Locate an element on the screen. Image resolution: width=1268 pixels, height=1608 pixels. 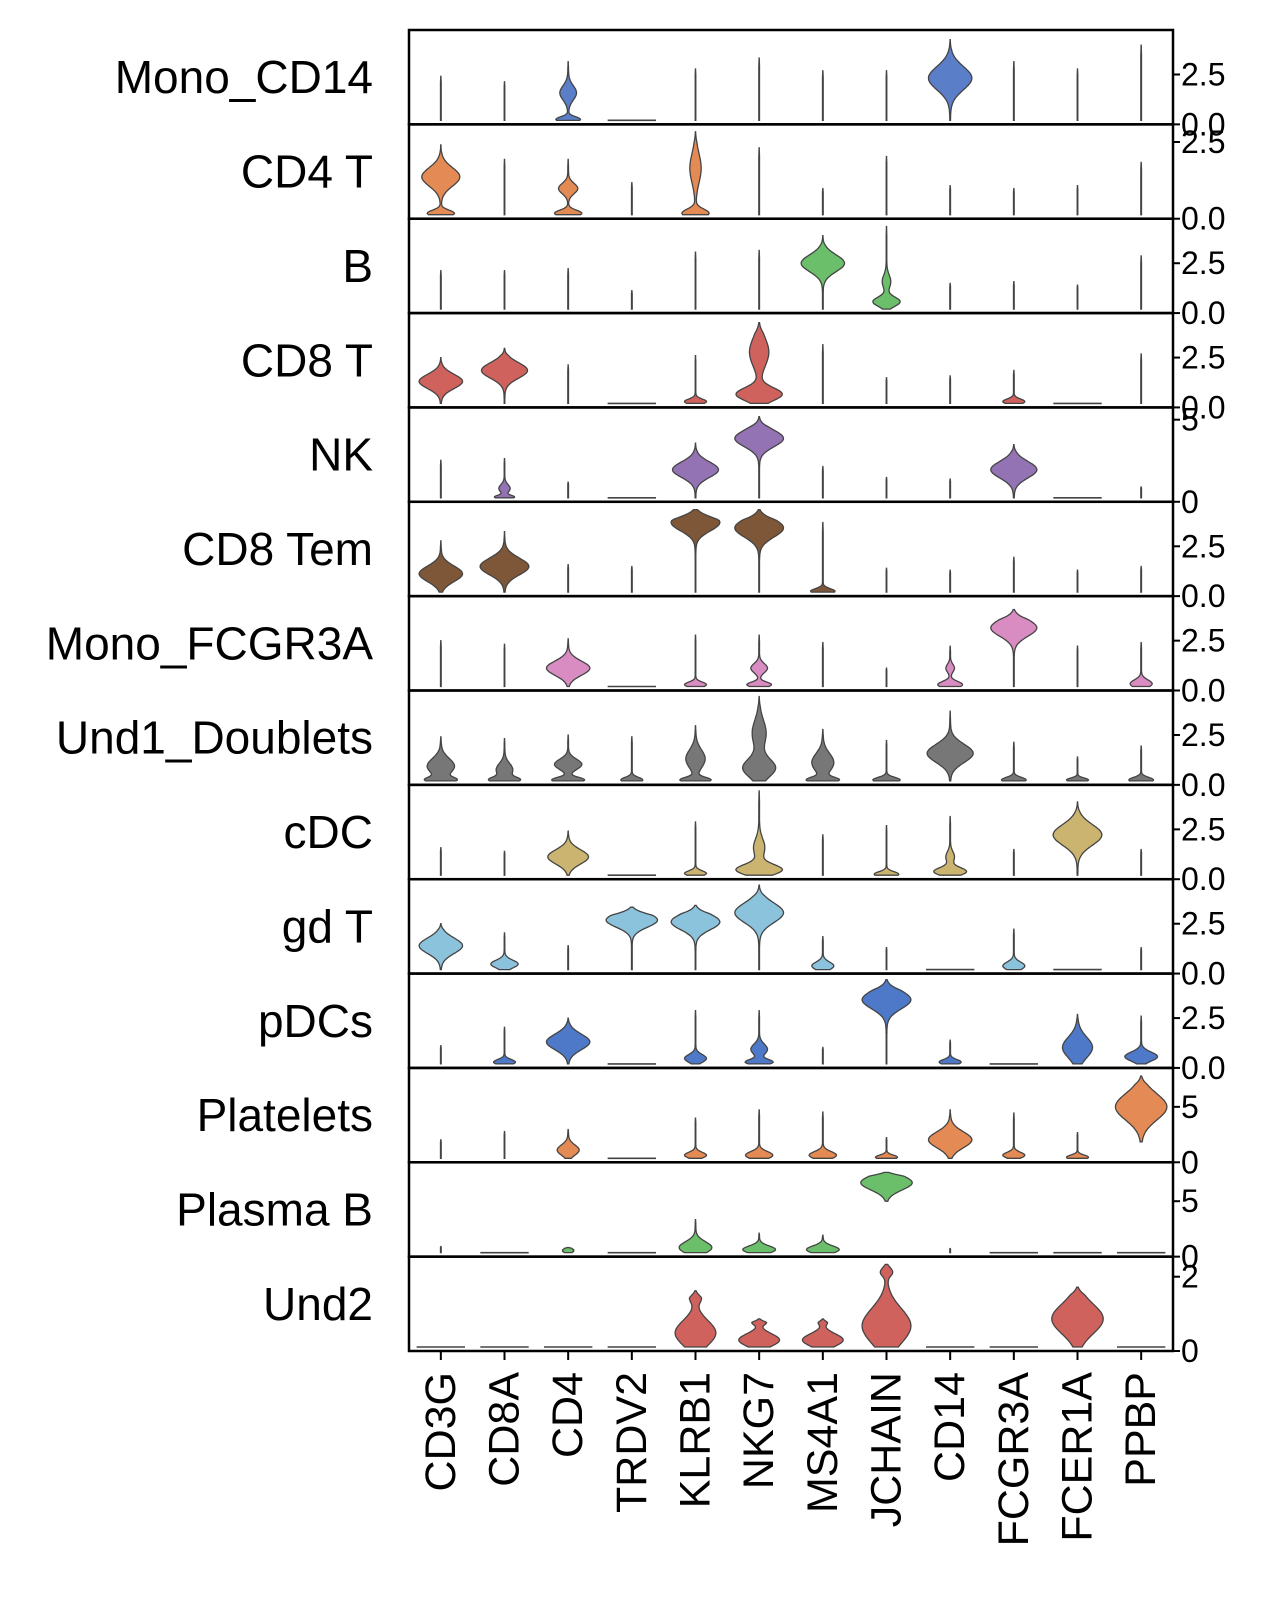
violin-cdc-fcer1a is located at coordinates (1077, 838).